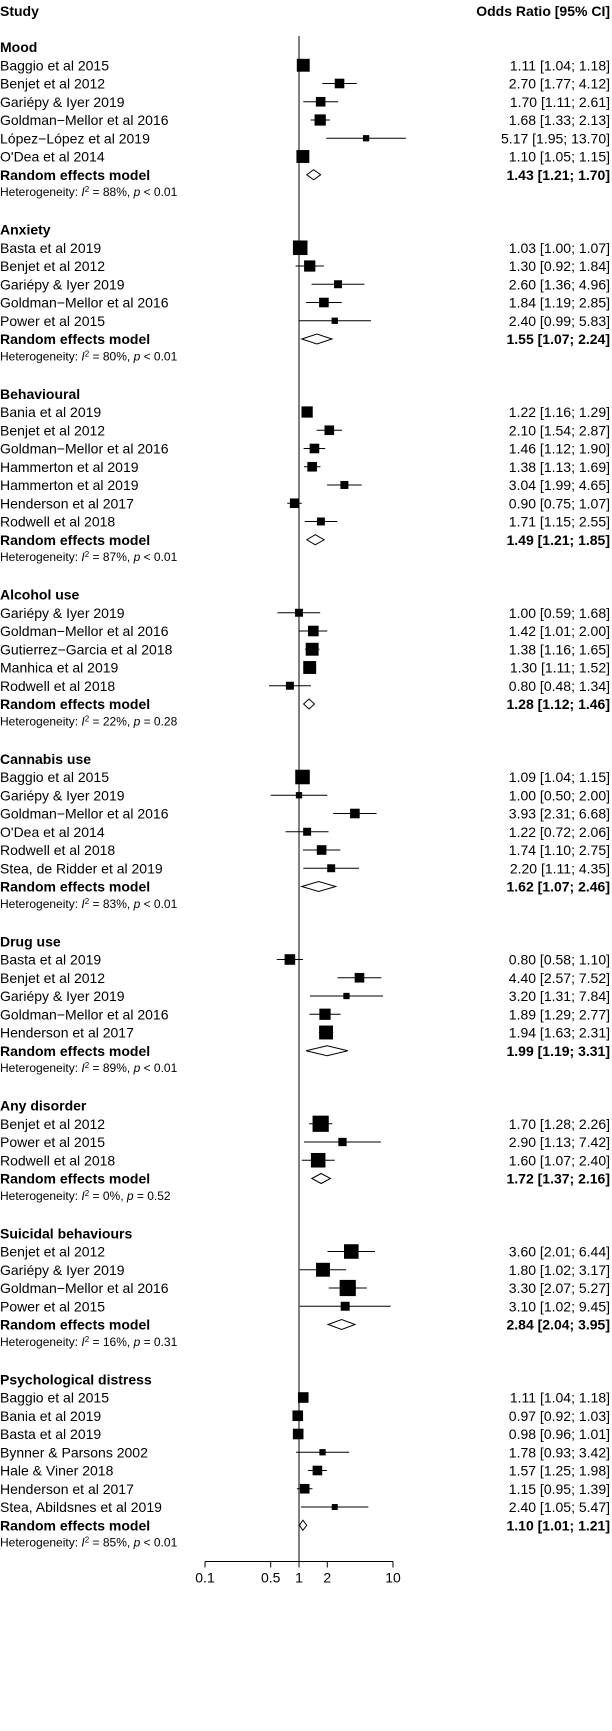  I want to click on study-row: Hammerton et al 2019 3.04 [1.99; 4.65], so click(305, 485).